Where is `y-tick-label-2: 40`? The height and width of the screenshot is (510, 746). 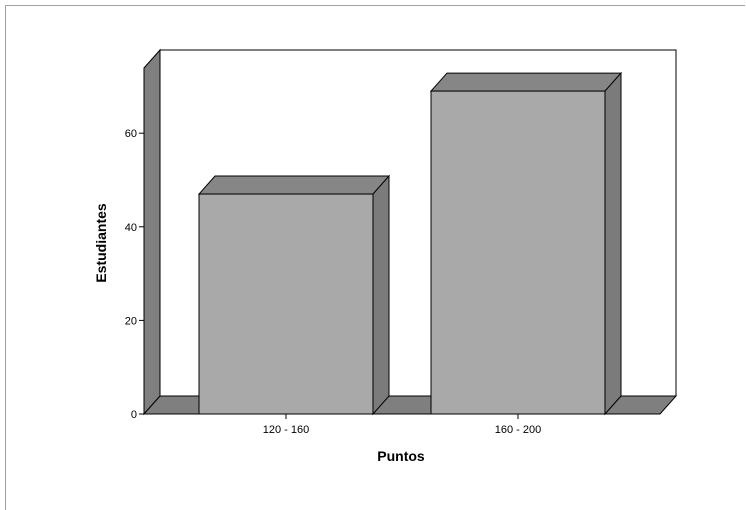 y-tick-label-2: 40 is located at coordinates (131, 228).